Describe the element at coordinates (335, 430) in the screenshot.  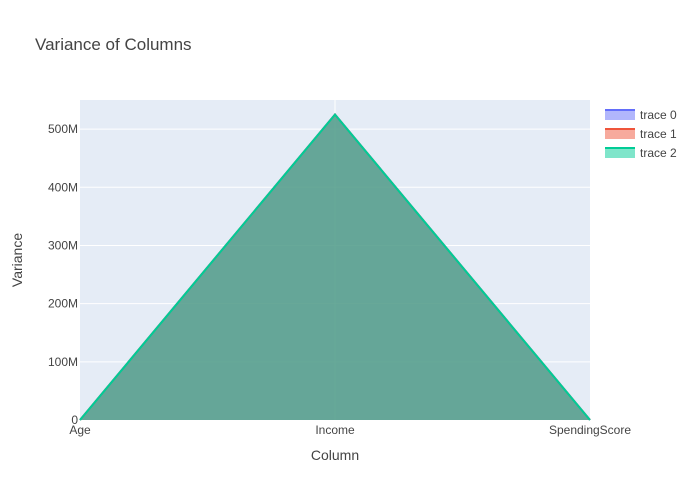
I see `x-tick-label: Income` at that location.